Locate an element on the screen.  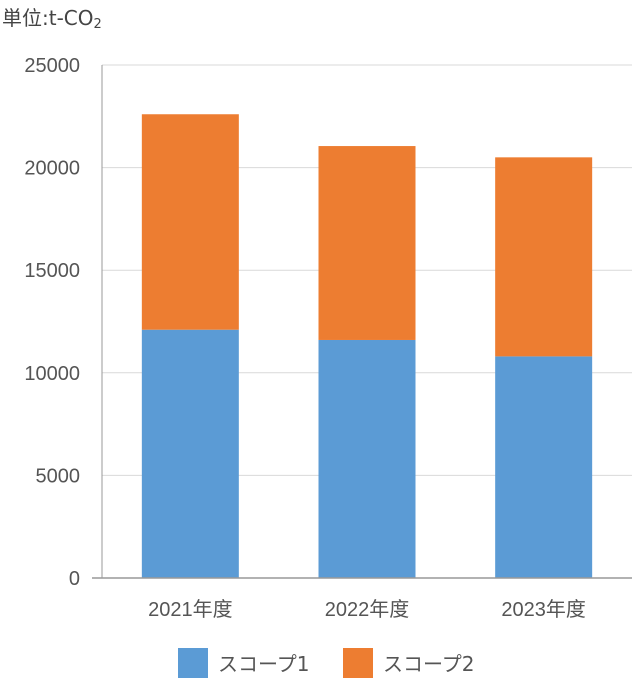
y-tick-label: 0 is located at coordinates (74, 579).